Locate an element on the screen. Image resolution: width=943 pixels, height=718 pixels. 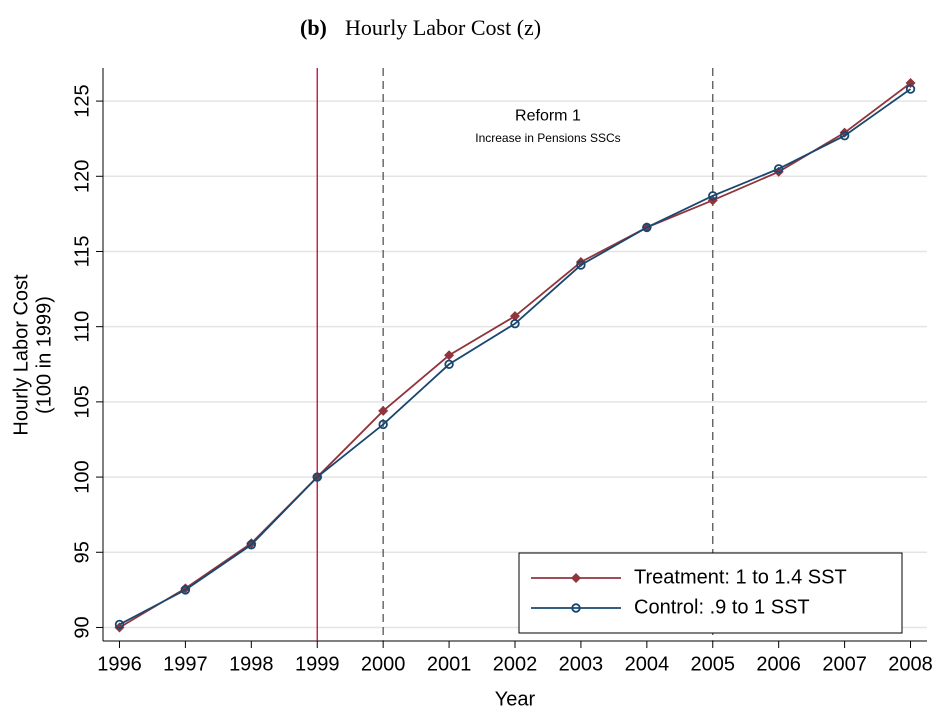
x-tick-label: 2008 is located at coordinates (910, 664).